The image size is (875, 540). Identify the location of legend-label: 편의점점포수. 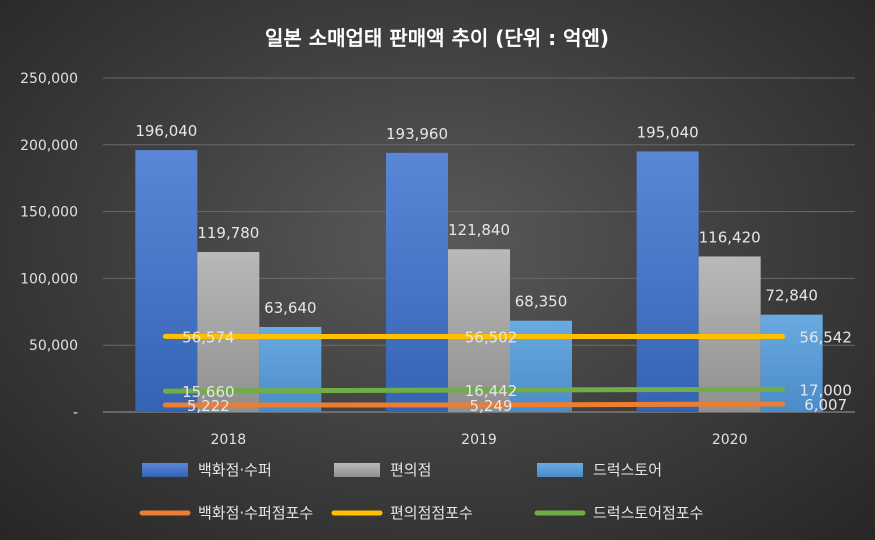
(431, 513).